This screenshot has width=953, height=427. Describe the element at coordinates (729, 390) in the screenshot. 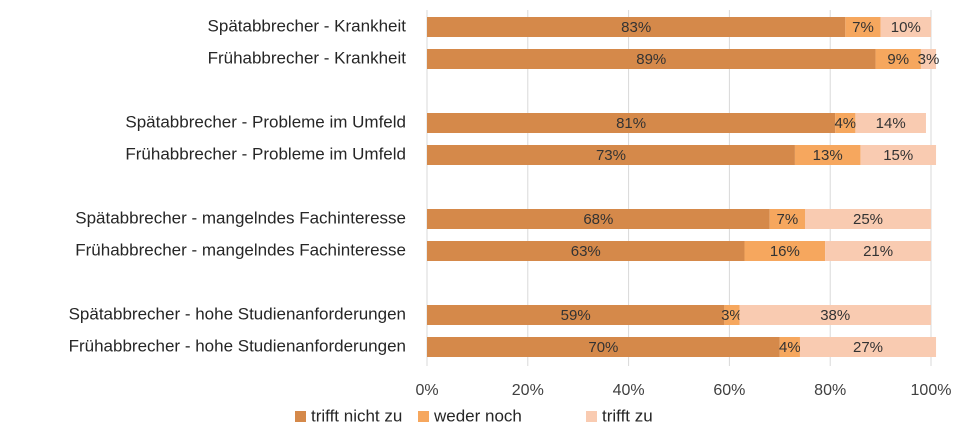

I see `x-tick-label: 60%` at that location.